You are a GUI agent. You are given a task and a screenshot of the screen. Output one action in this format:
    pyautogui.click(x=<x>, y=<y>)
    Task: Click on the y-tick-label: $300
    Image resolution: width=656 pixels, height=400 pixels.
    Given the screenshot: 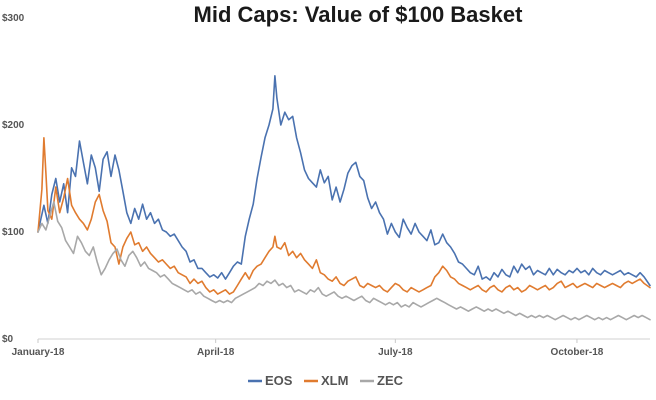 What is the action you would take?
    pyautogui.click(x=13, y=18)
    